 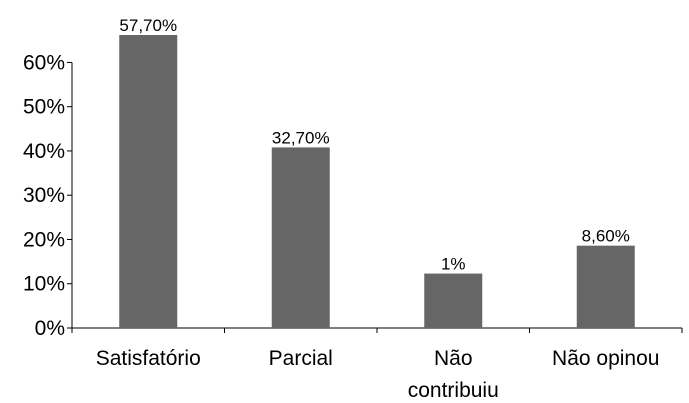 I want to click on bar-data-label: 1%, so click(x=453, y=264).